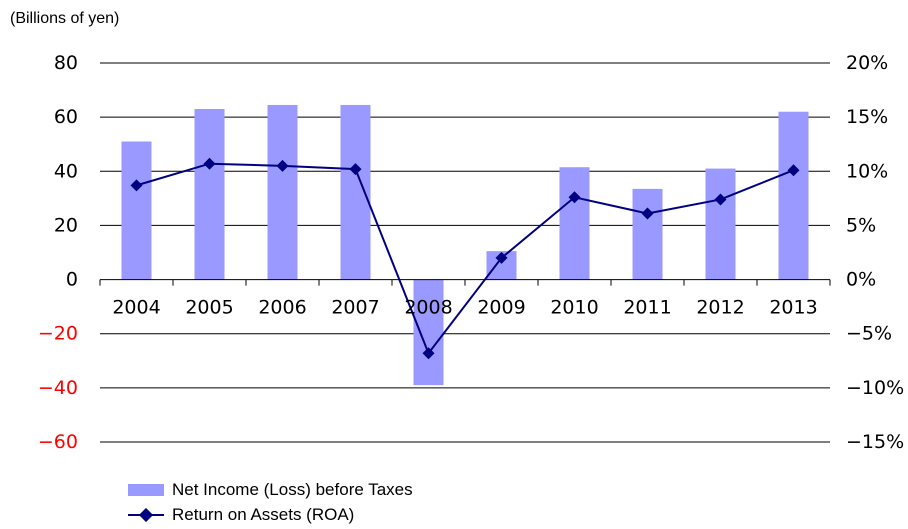 This screenshot has width=908, height=529. Describe the element at coordinates (355, 169) in the screenshot. I see `roa-point-2007` at that location.